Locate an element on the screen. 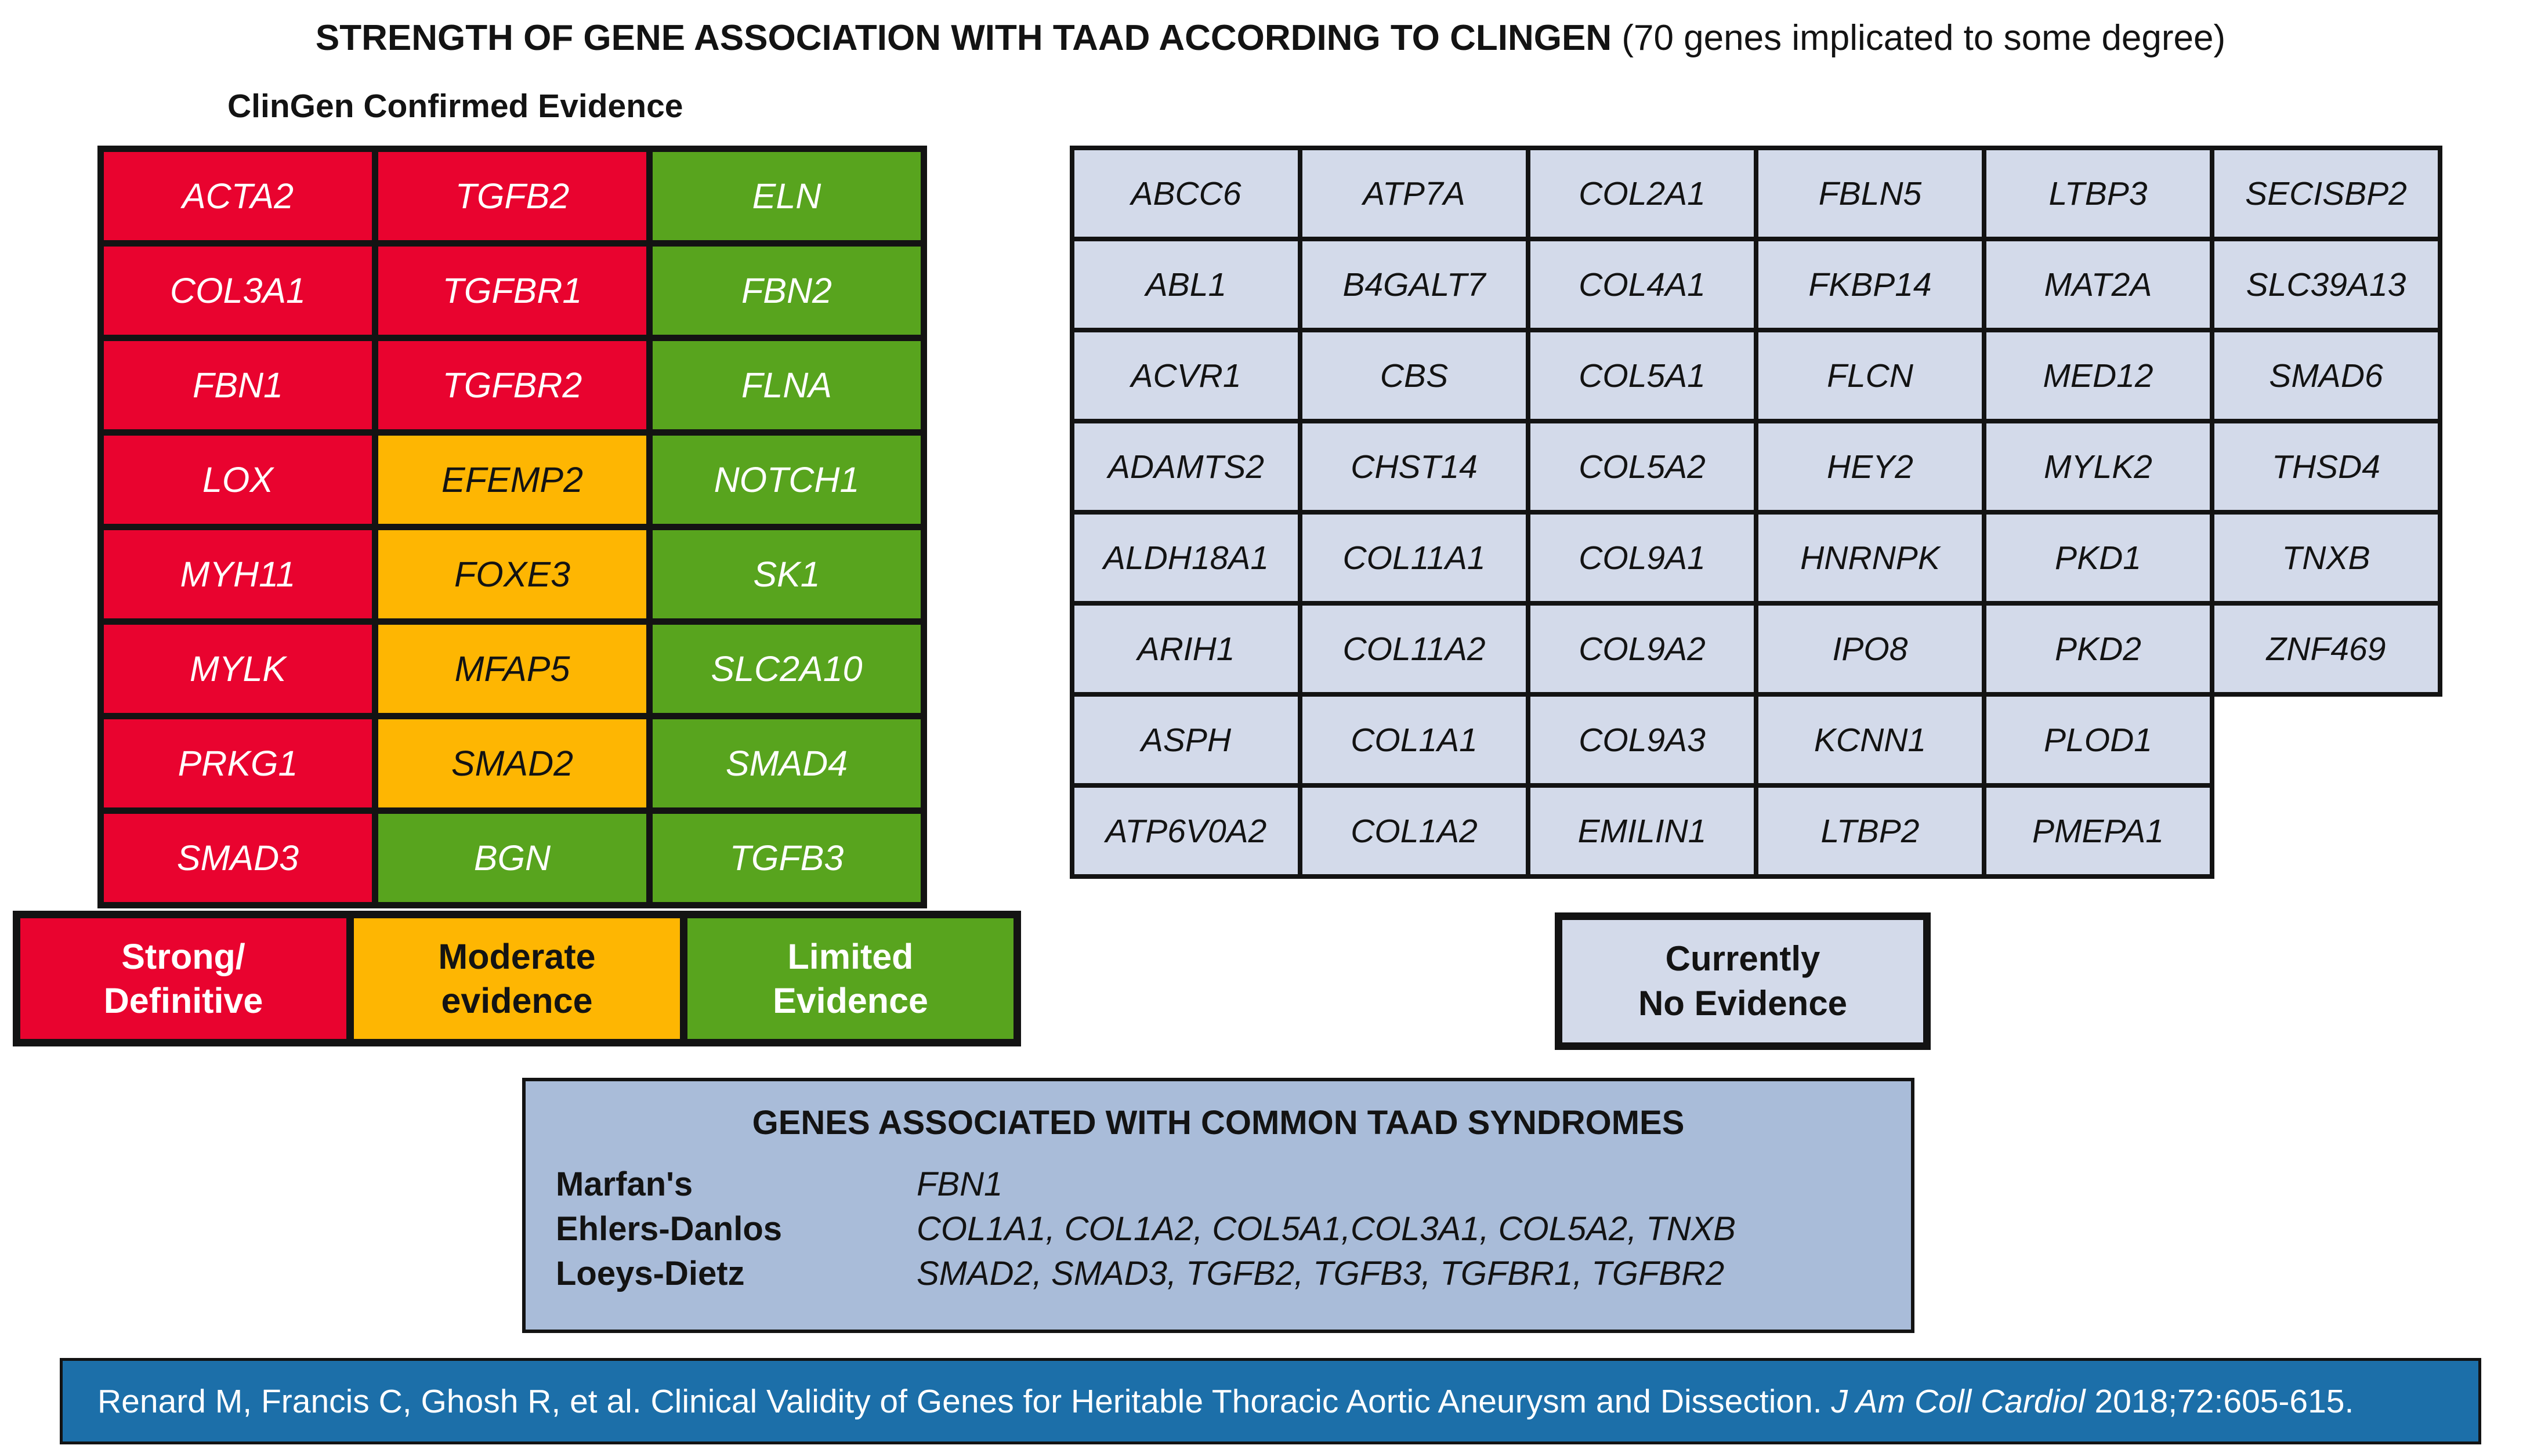  gene-cell-smad3: SMAD3 is located at coordinates (238, 857).